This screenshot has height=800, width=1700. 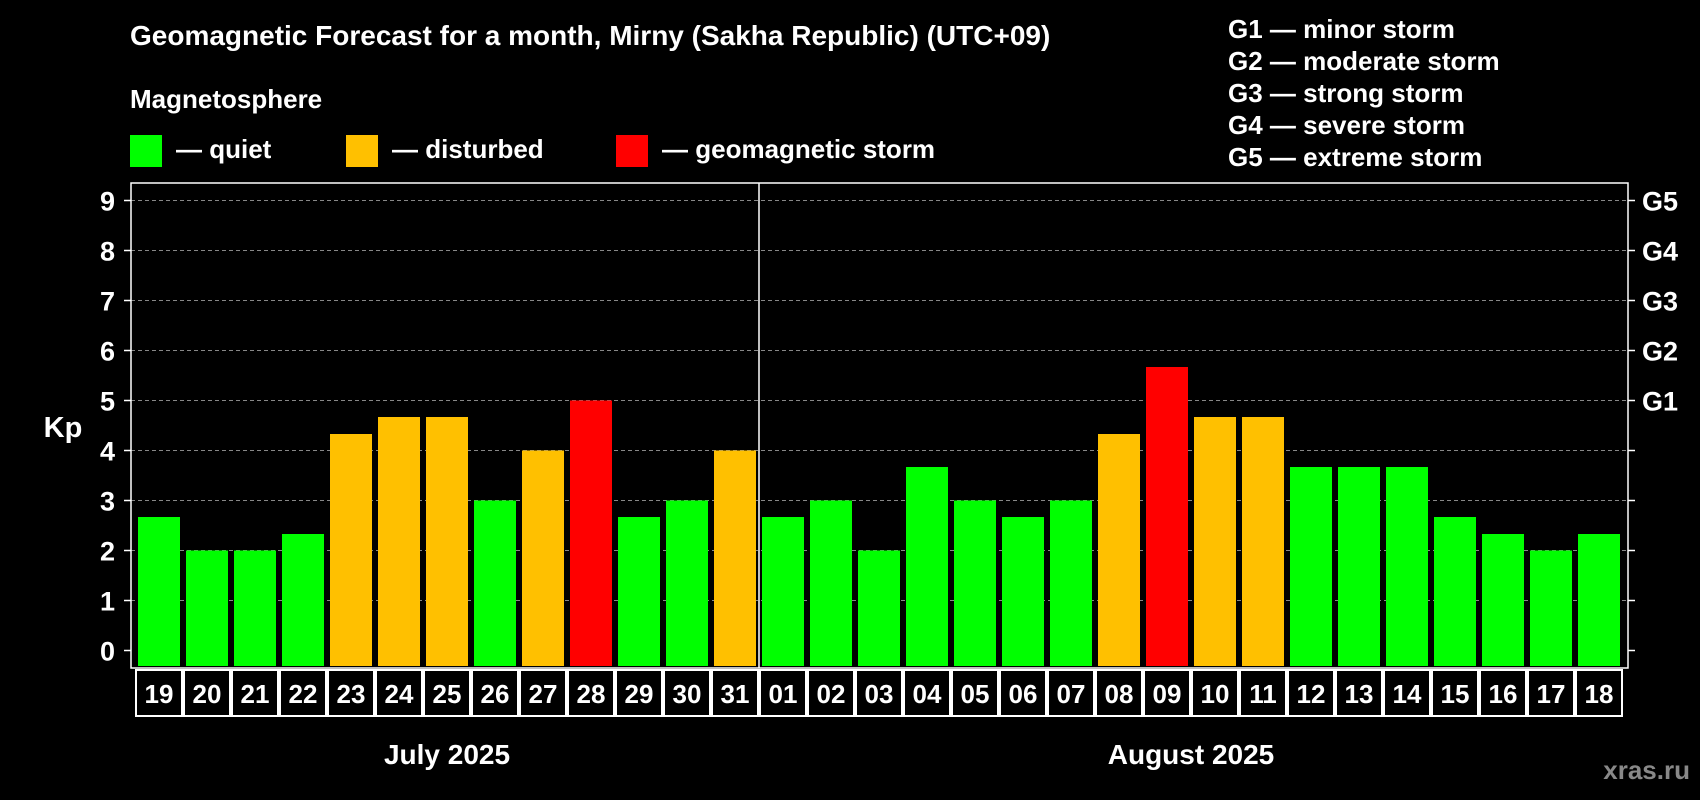 I want to click on x-tick-label: 21, so click(x=255, y=694).